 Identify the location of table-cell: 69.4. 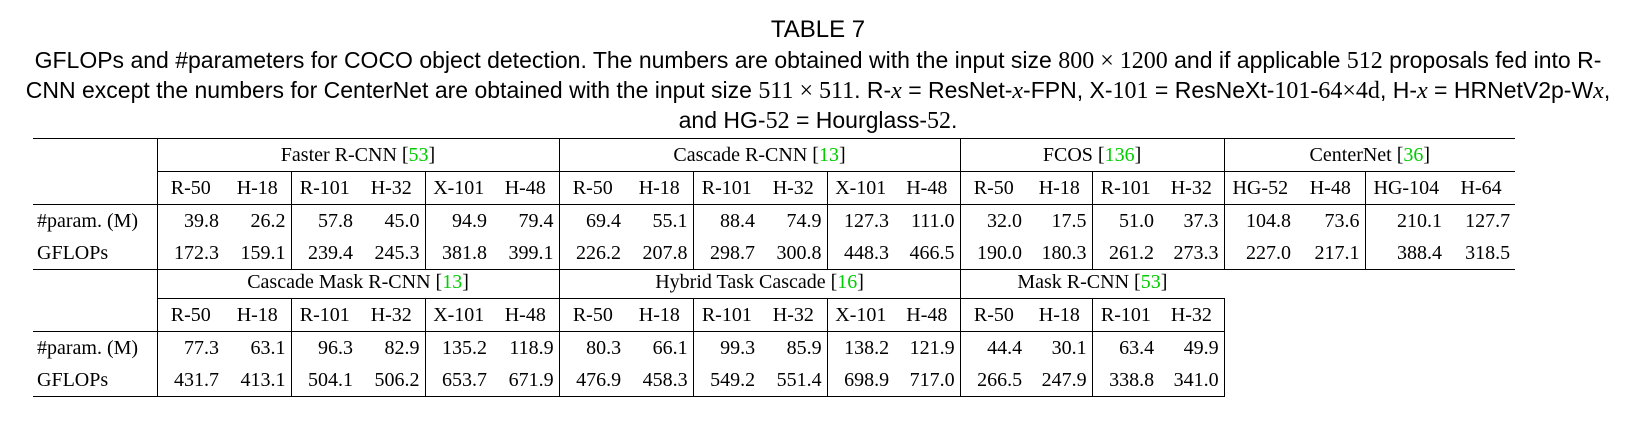
(603, 220).